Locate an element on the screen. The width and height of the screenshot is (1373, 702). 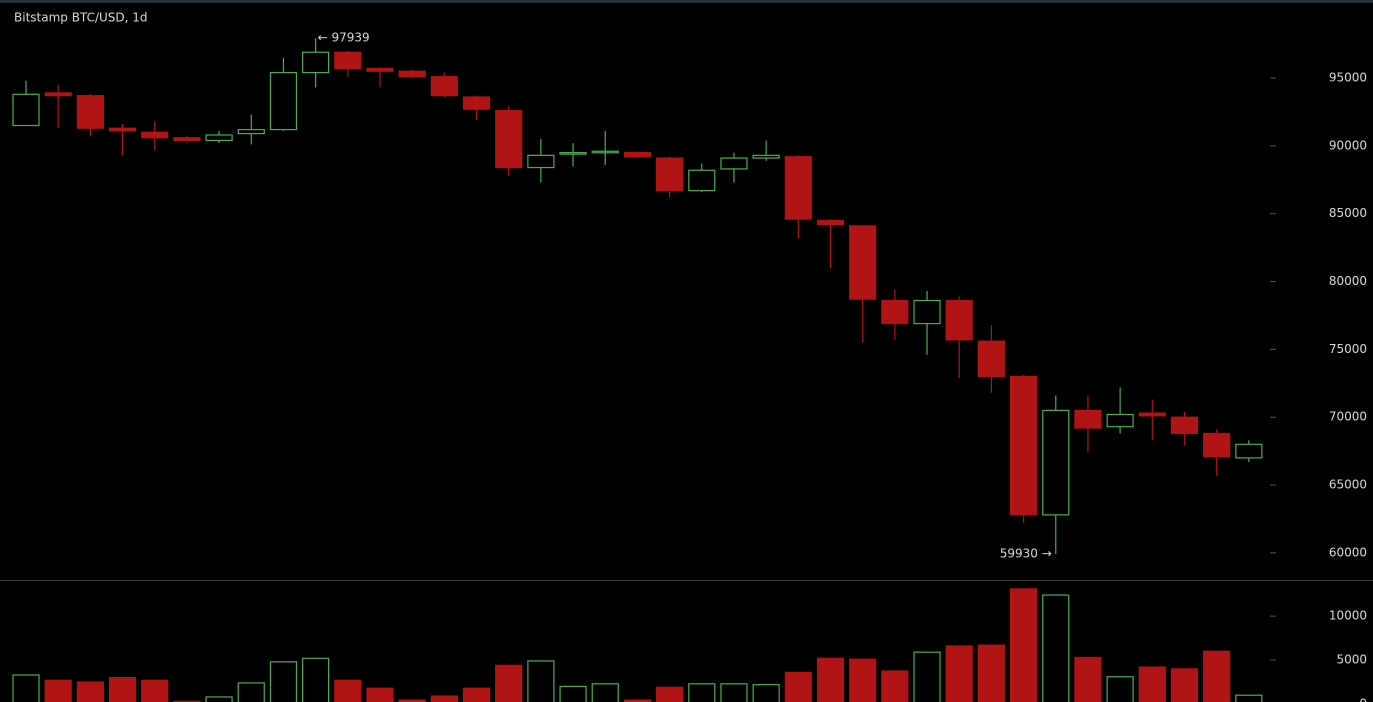
annotation: 59930 → is located at coordinates (1026, 553).